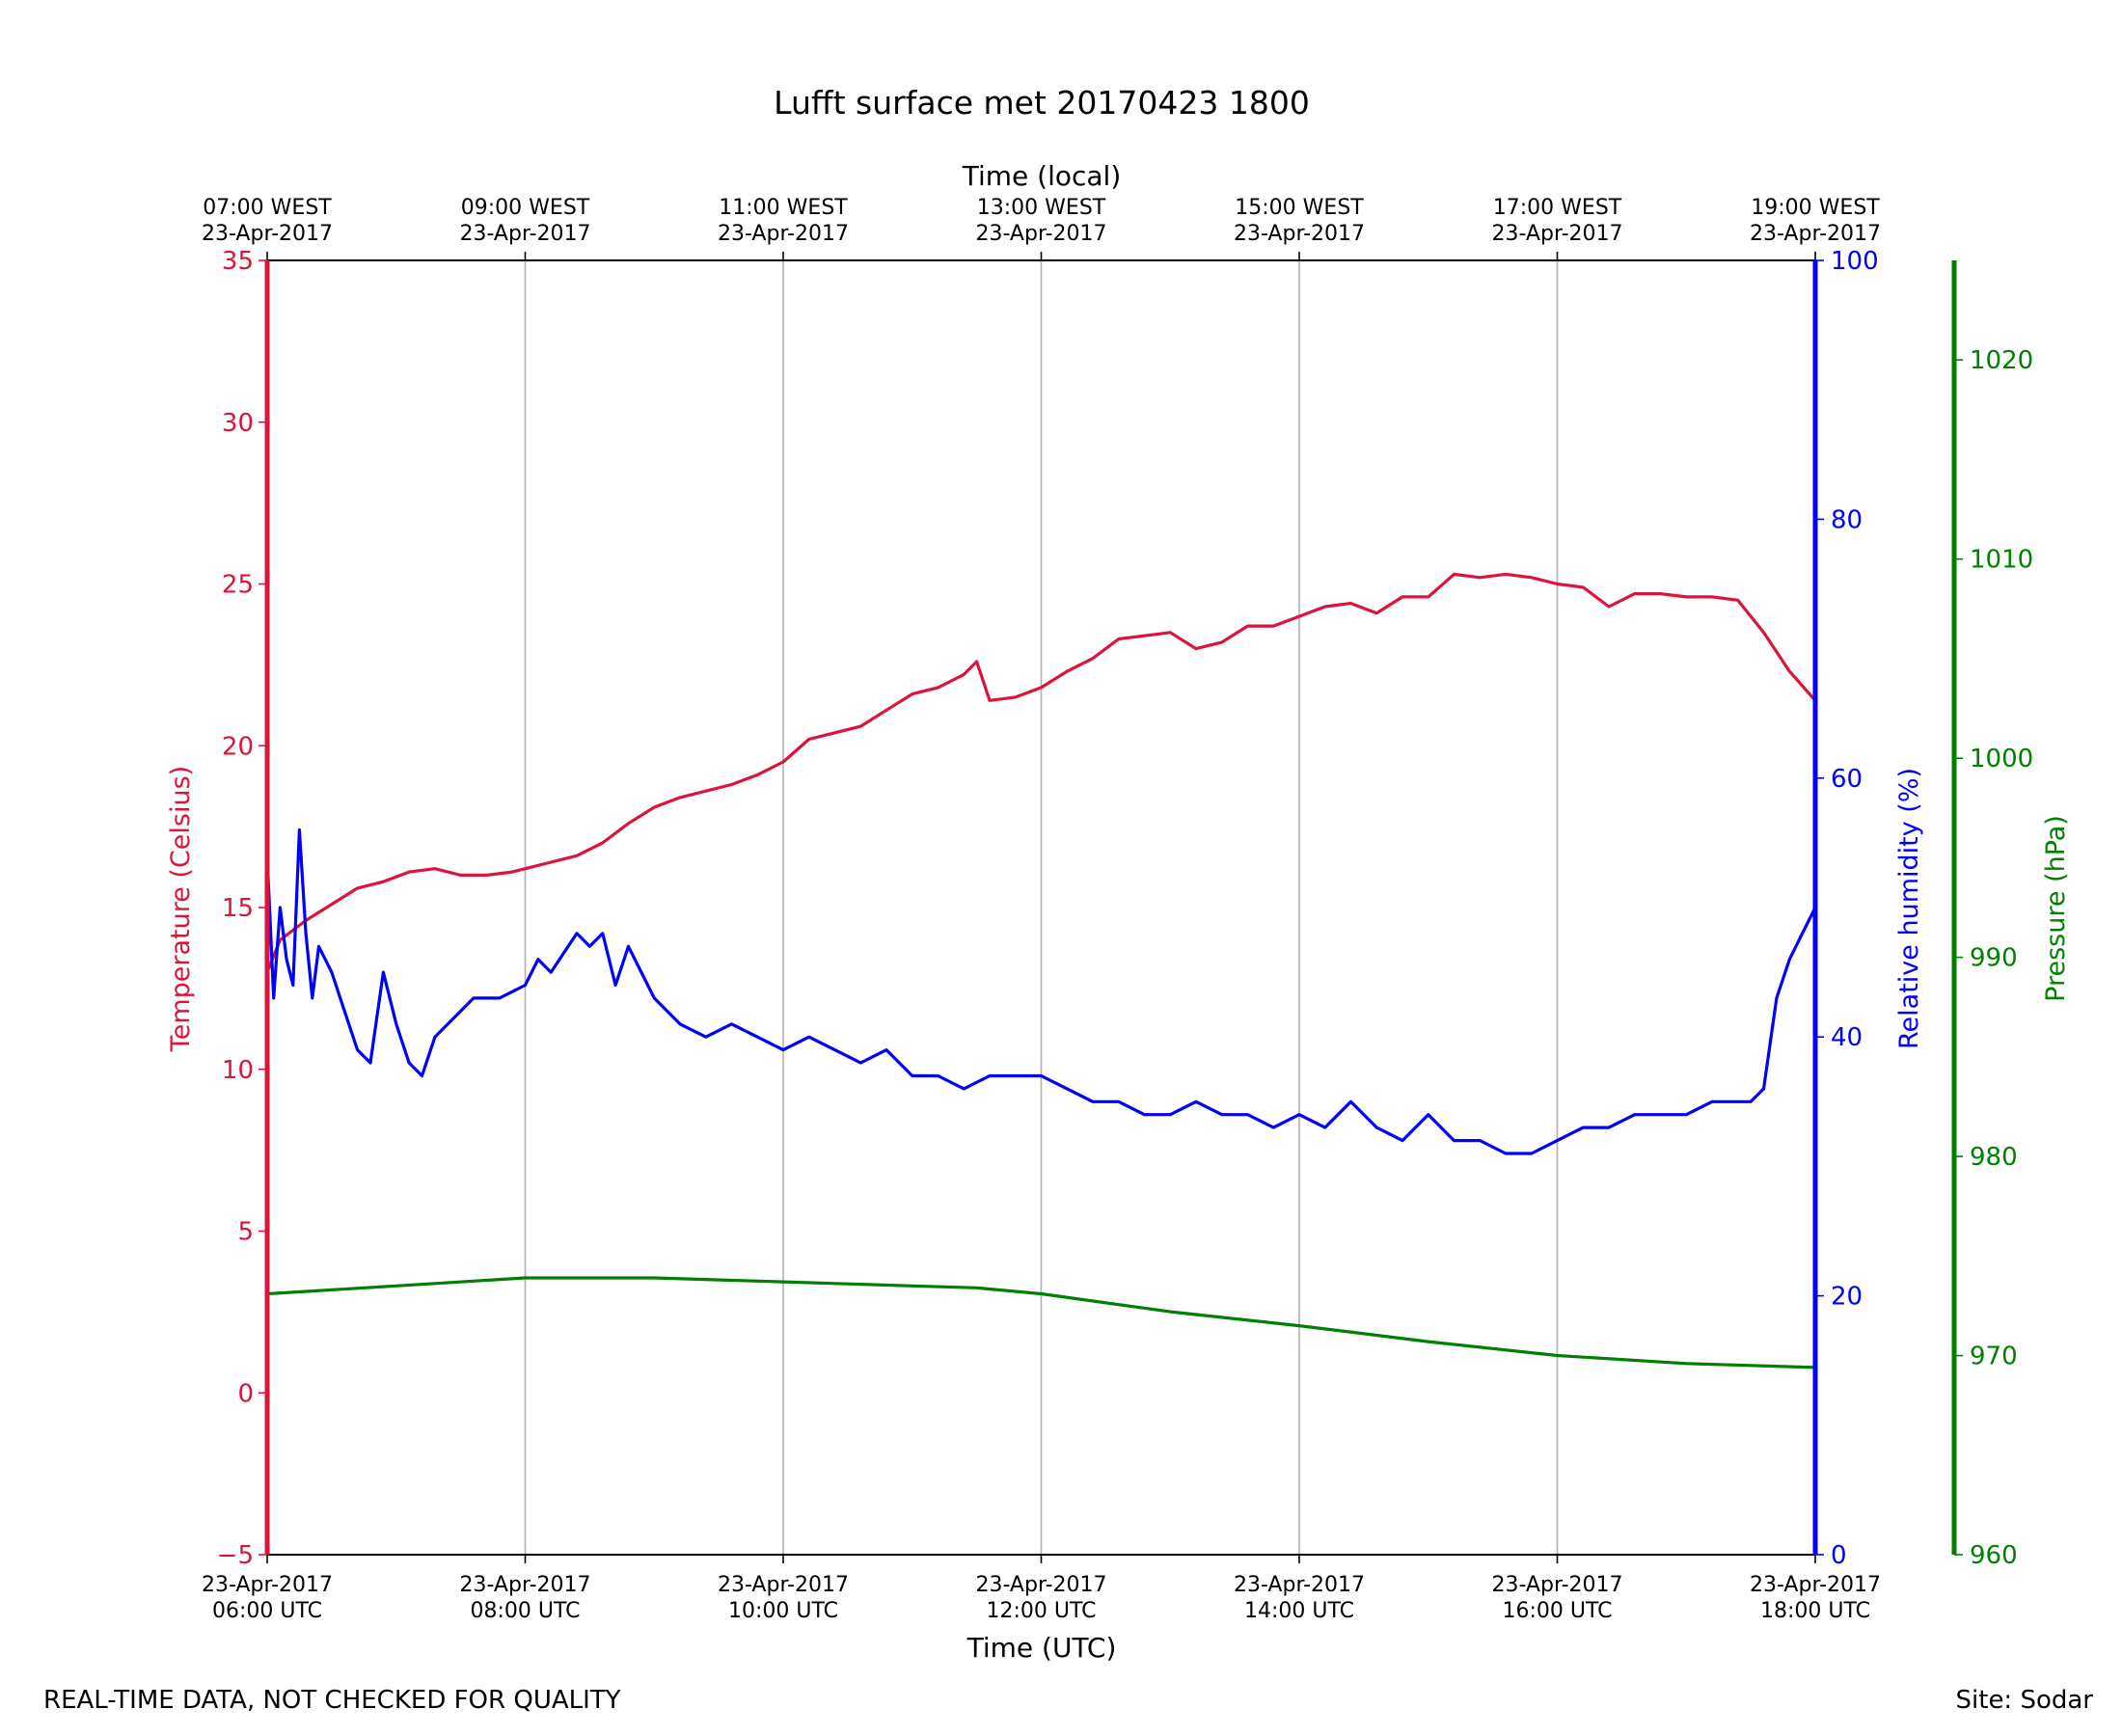  What do you see at coordinates (236, 1555) in the screenshot?
I see `temperature-tick-label: −5` at bounding box center [236, 1555].